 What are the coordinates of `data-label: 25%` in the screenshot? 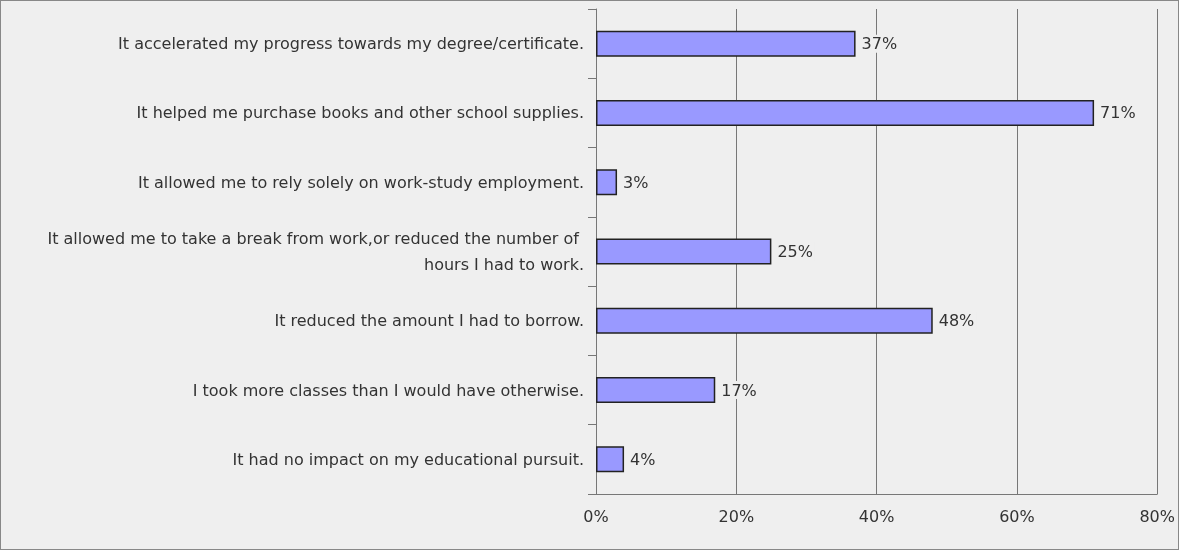 It's located at (795, 251).